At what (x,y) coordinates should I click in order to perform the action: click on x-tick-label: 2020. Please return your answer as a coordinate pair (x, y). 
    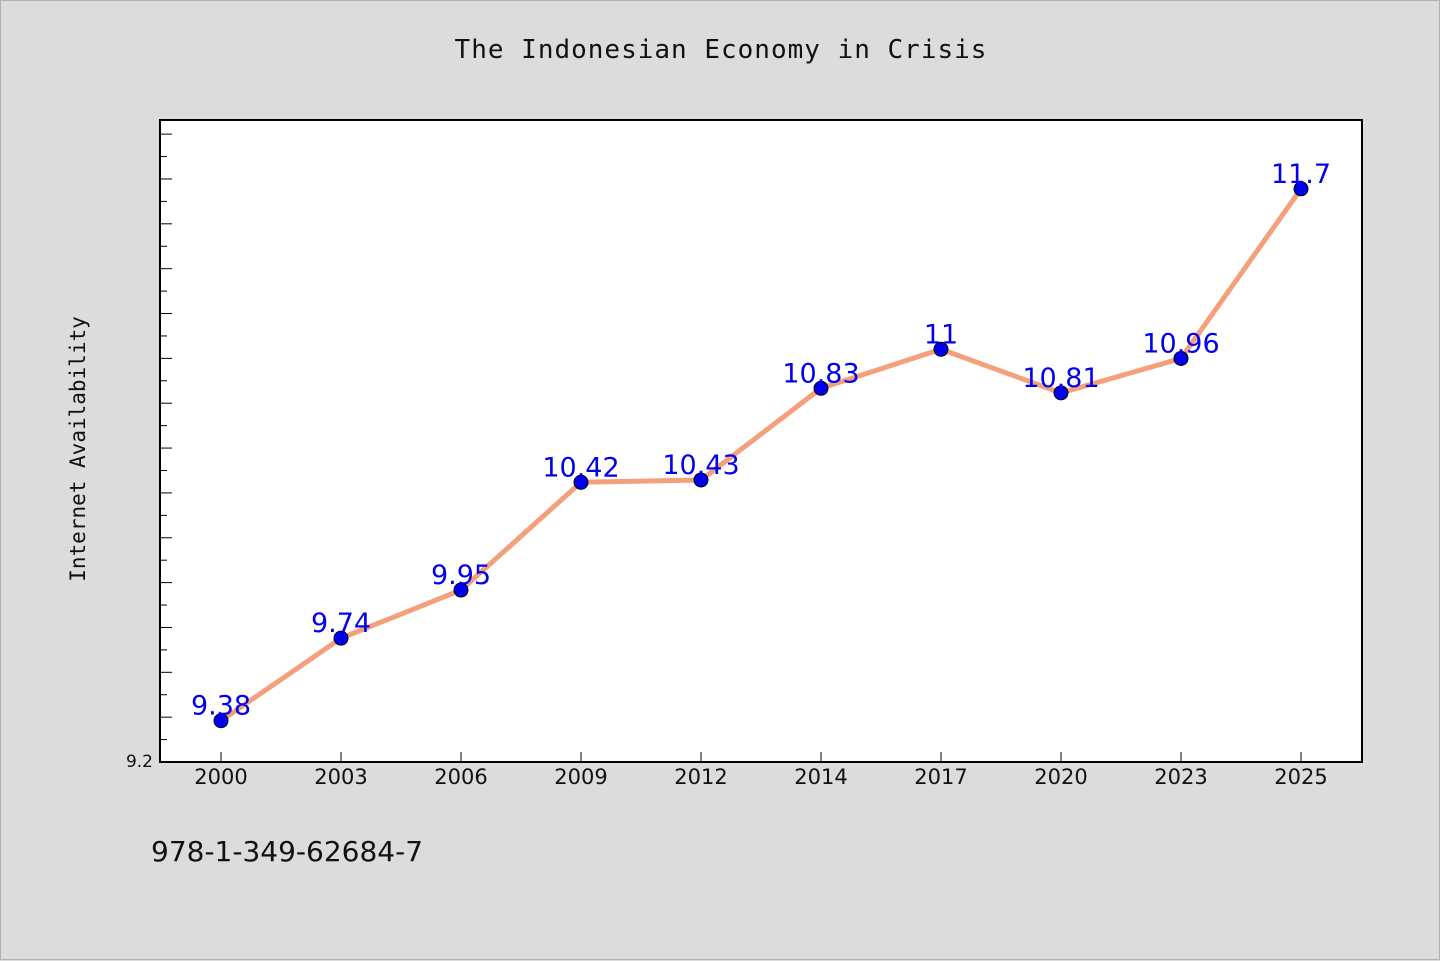
    Looking at the image, I should click on (1060, 777).